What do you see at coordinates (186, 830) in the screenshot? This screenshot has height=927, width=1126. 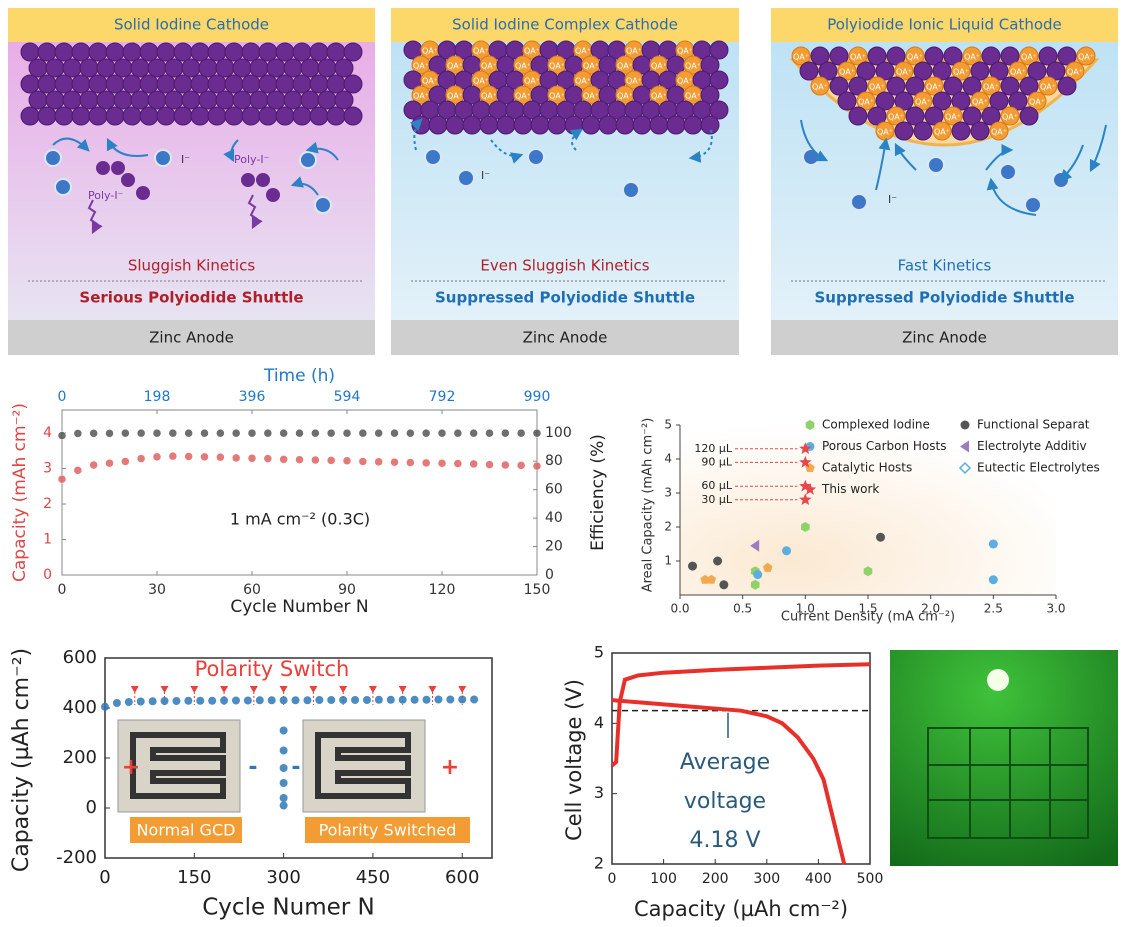 I see `inset-label: Normal GCD` at bounding box center [186, 830].